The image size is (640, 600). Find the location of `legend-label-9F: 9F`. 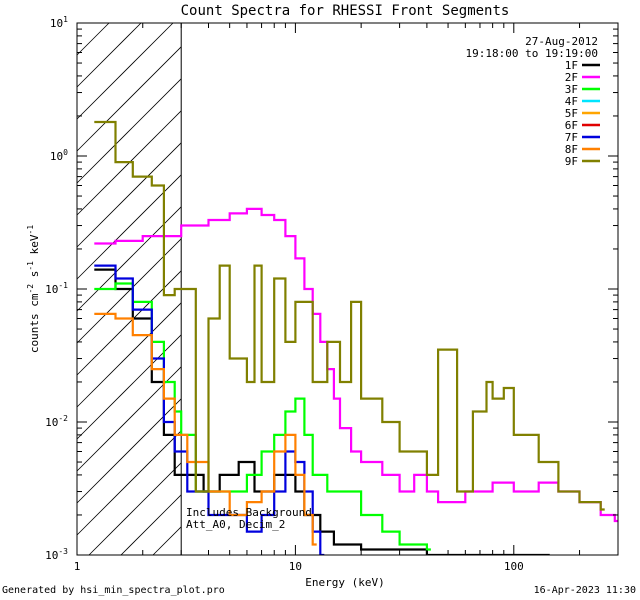

legend-label-9F: 9F is located at coordinates (571, 161).